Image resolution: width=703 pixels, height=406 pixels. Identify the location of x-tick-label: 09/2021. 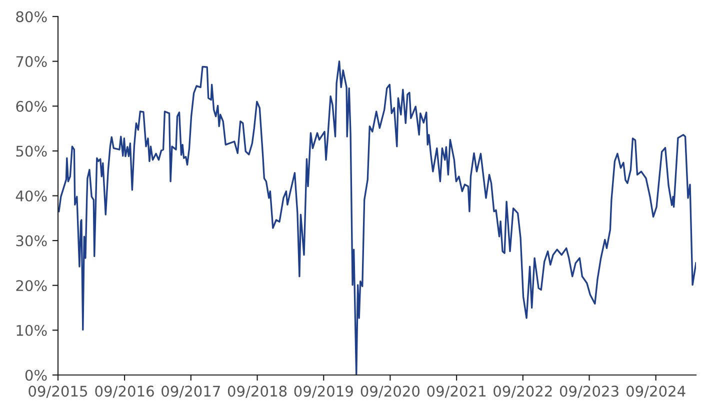
(456, 392).